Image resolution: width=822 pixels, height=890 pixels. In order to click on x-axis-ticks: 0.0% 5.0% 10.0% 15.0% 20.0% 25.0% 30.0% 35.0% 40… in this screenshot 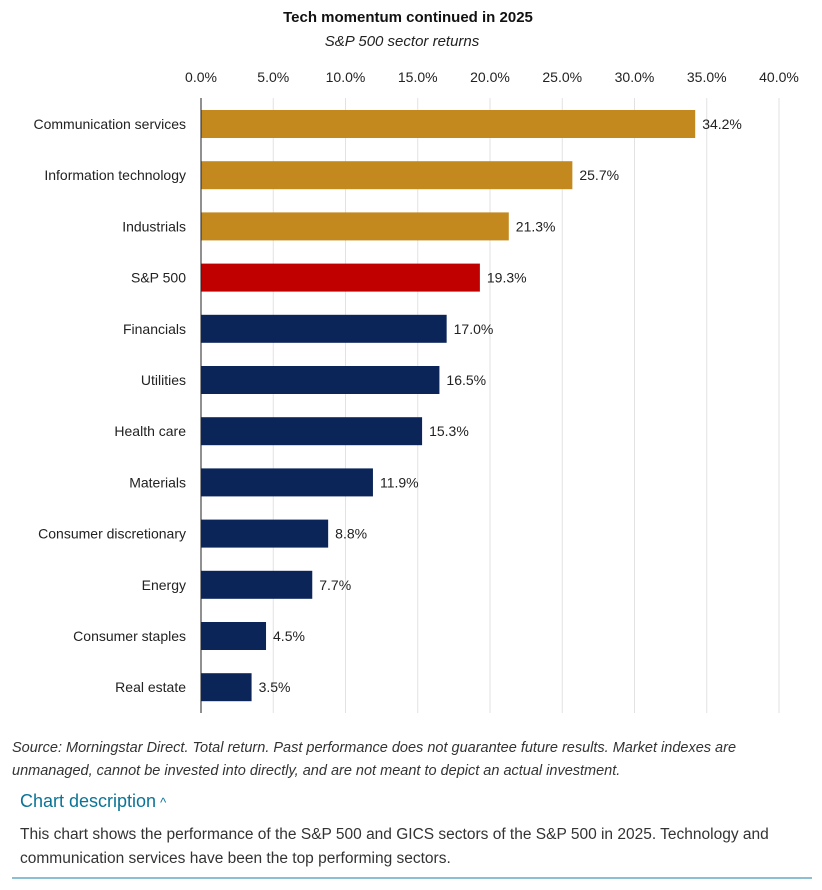, I will do `click(492, 77)`.